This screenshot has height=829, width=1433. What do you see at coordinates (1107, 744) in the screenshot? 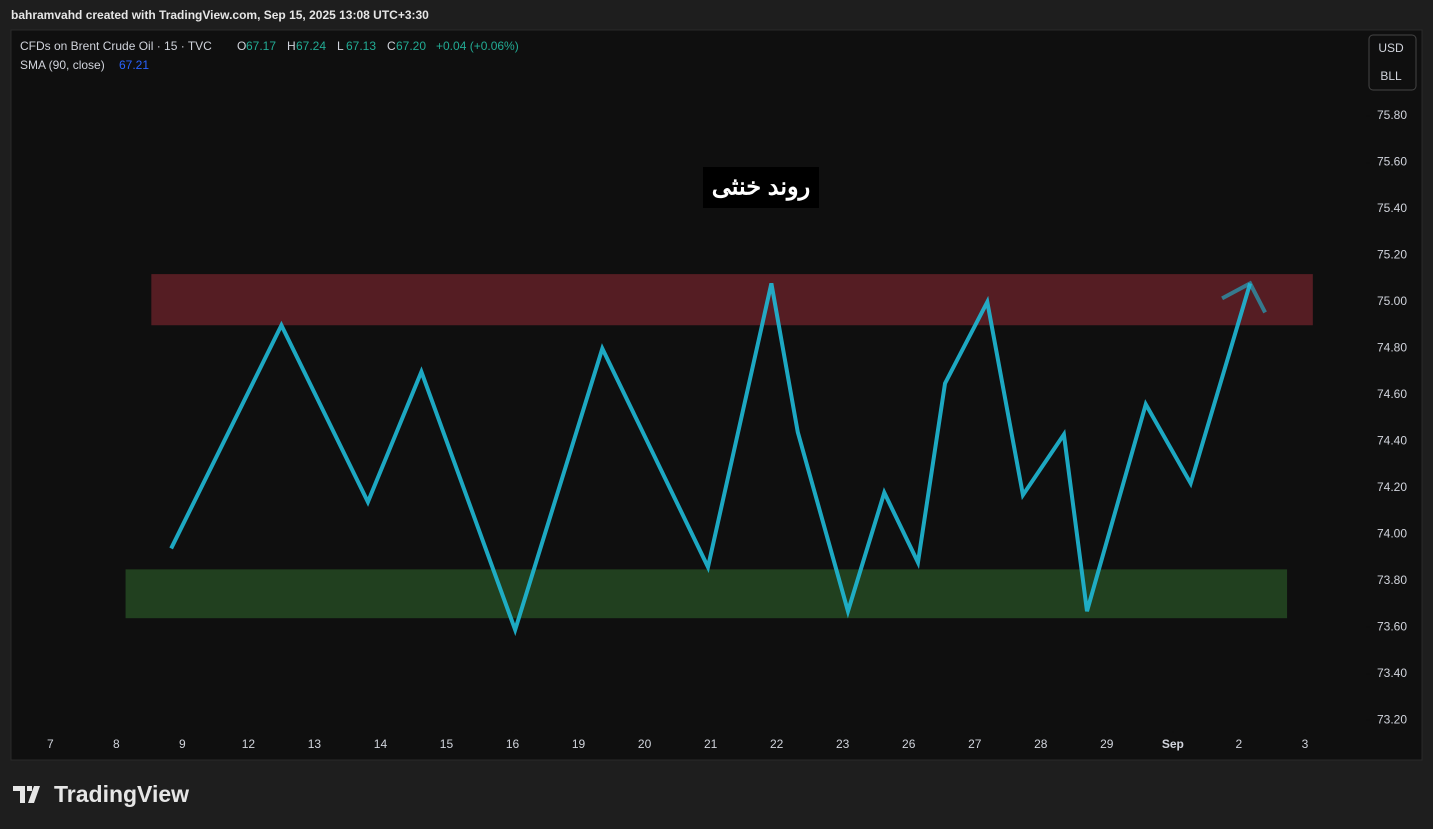
I see `x-tick-label: 29` at bounding box center [1107, 744].